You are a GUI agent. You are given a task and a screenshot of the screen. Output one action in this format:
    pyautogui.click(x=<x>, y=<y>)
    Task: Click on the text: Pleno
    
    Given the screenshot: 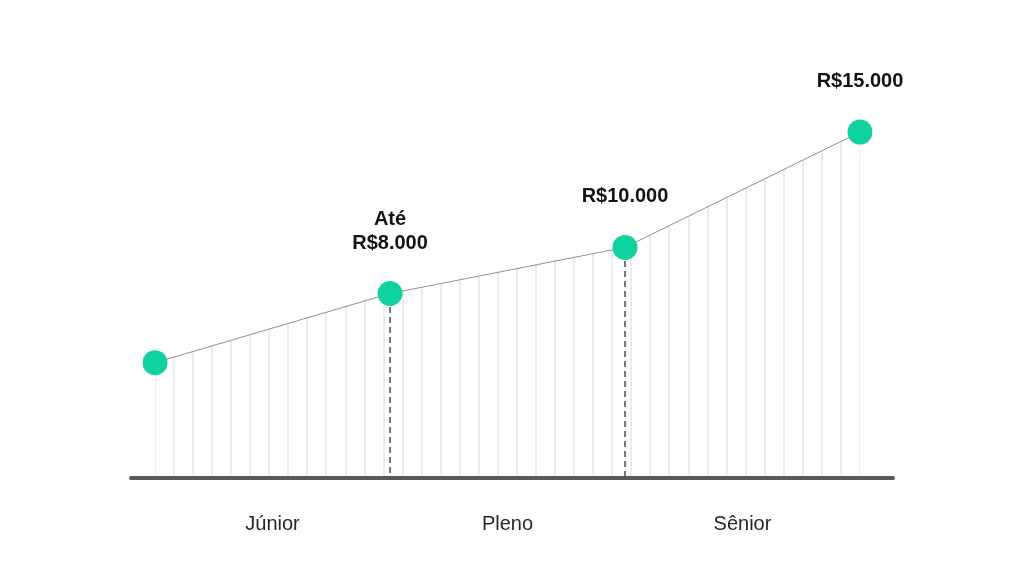 What is the action you would take?
    pyautogui.click(x=507, y=523)
    